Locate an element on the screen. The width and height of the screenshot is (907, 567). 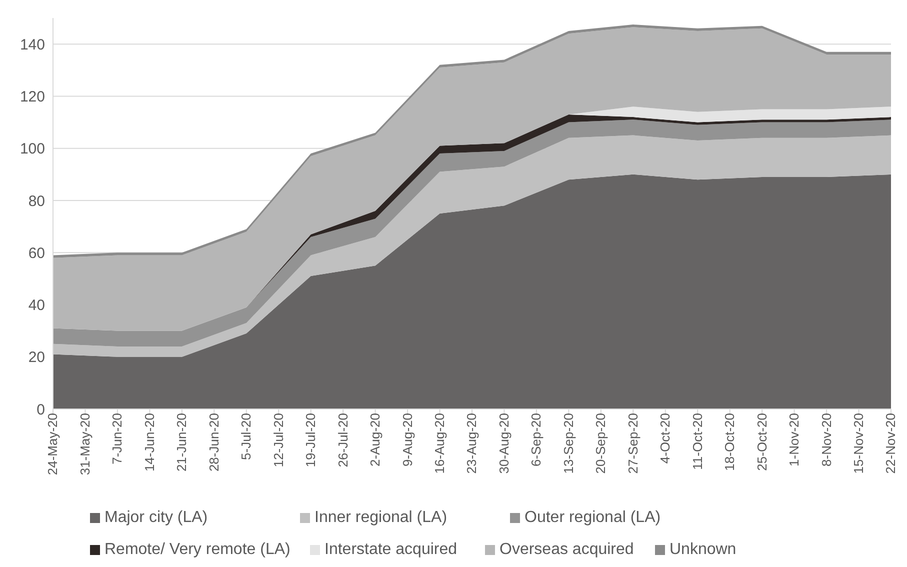
x-tick-label: 28-Jun-20 is located at coordinates (214, 442).